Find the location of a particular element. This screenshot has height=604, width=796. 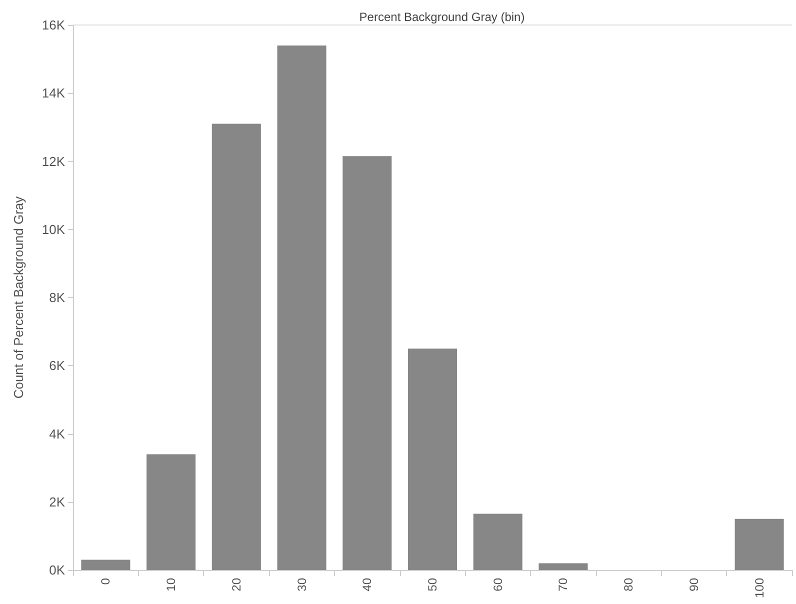

y-tick-label: 16K is located at coordinates (54, 25).